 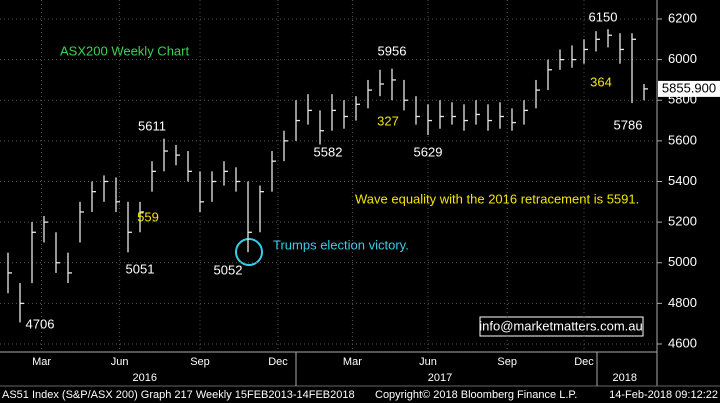 I want to click on chart-title: ASX200 Weekly Chart, so click(x=124, y=50).